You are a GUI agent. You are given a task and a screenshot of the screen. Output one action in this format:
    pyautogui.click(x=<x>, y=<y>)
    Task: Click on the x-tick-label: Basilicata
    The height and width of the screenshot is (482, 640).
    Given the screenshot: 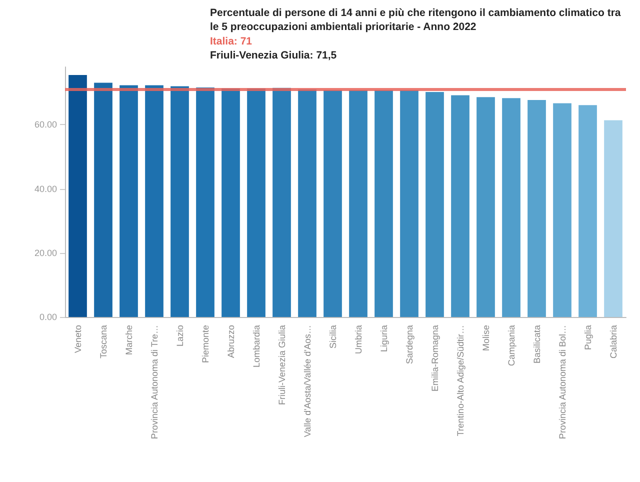 What is the action you would take?
    pyautogui.click(x=537, y=344)
    